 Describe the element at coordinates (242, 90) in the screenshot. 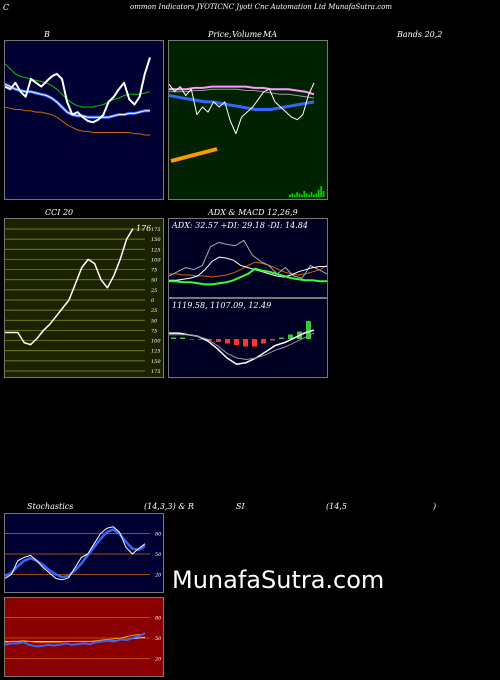

I see `series-ma-pink` at that location.